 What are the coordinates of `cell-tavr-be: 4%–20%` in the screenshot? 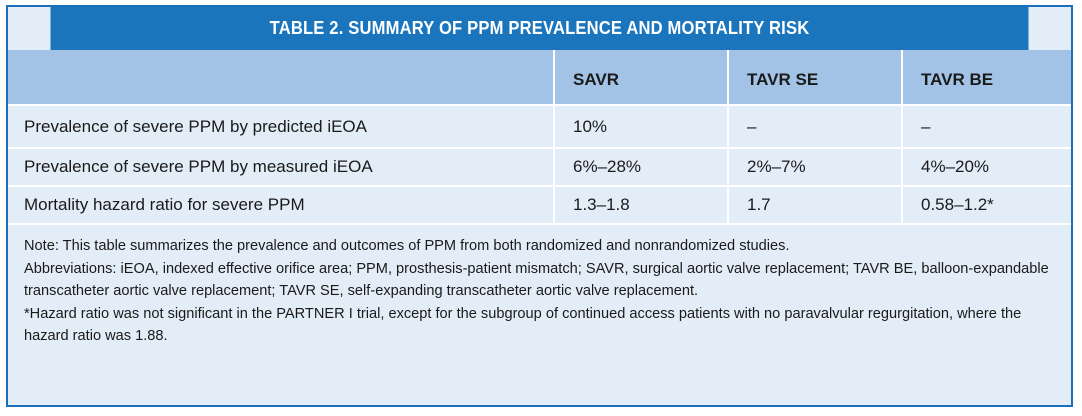 It's located at (955, 166).